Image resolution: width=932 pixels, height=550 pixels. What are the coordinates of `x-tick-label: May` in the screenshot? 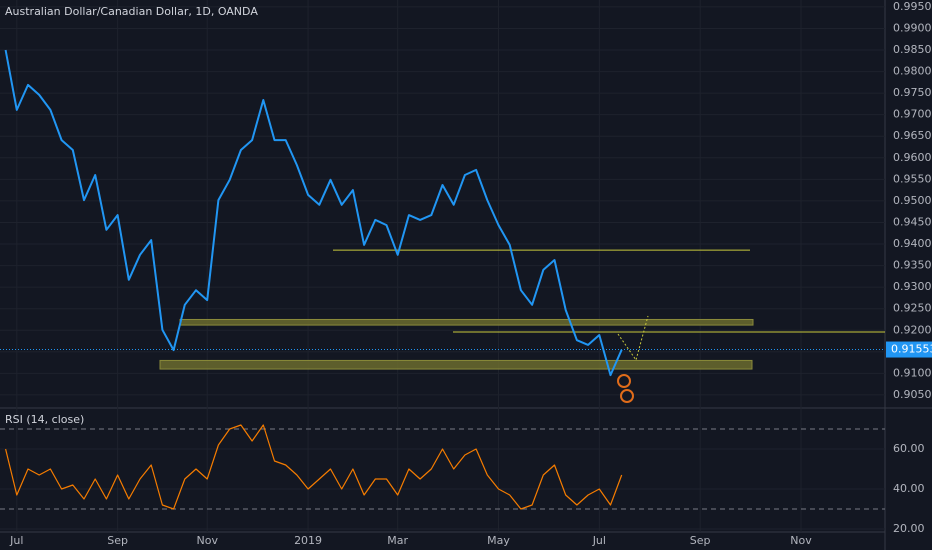 It's located at (498, 540).